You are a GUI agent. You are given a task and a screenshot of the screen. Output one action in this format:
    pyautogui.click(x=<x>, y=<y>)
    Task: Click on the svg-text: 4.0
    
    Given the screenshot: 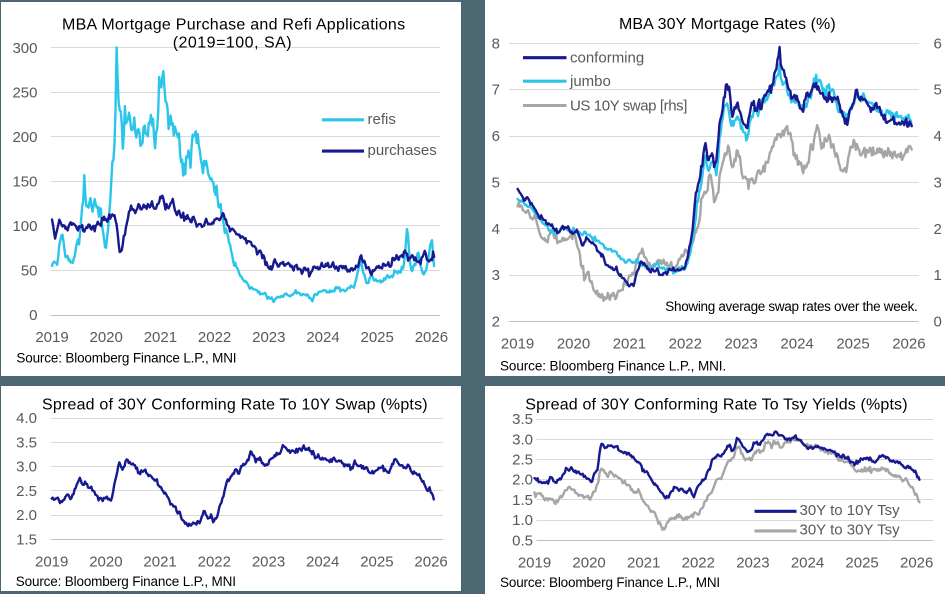 What is the action you would take?
    pyautogui.click(x=26, y=418)
    